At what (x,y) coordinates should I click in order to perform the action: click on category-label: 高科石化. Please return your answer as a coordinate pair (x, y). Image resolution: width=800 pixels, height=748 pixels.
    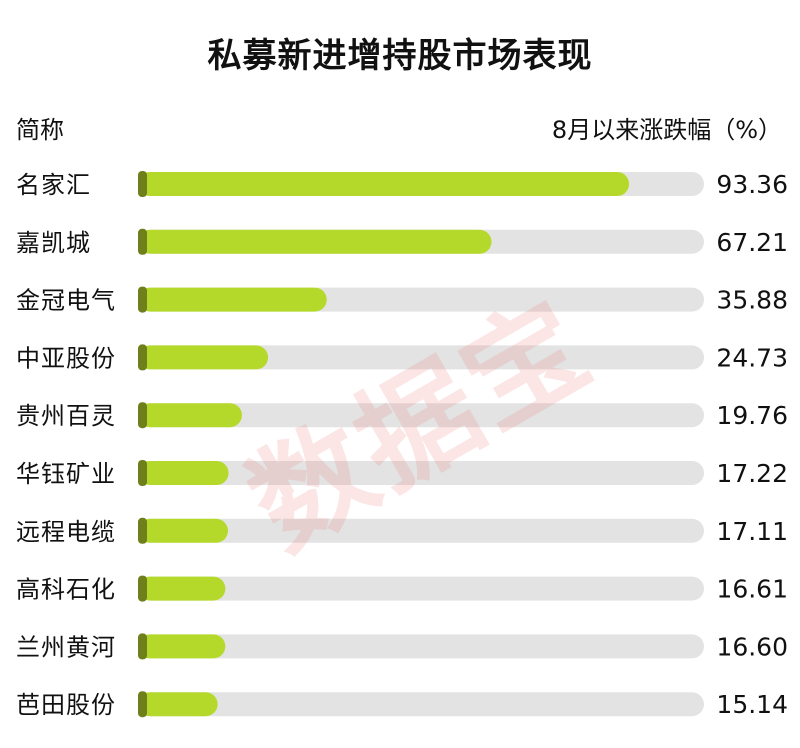
    Looking at the image, I should click on (66, 590).